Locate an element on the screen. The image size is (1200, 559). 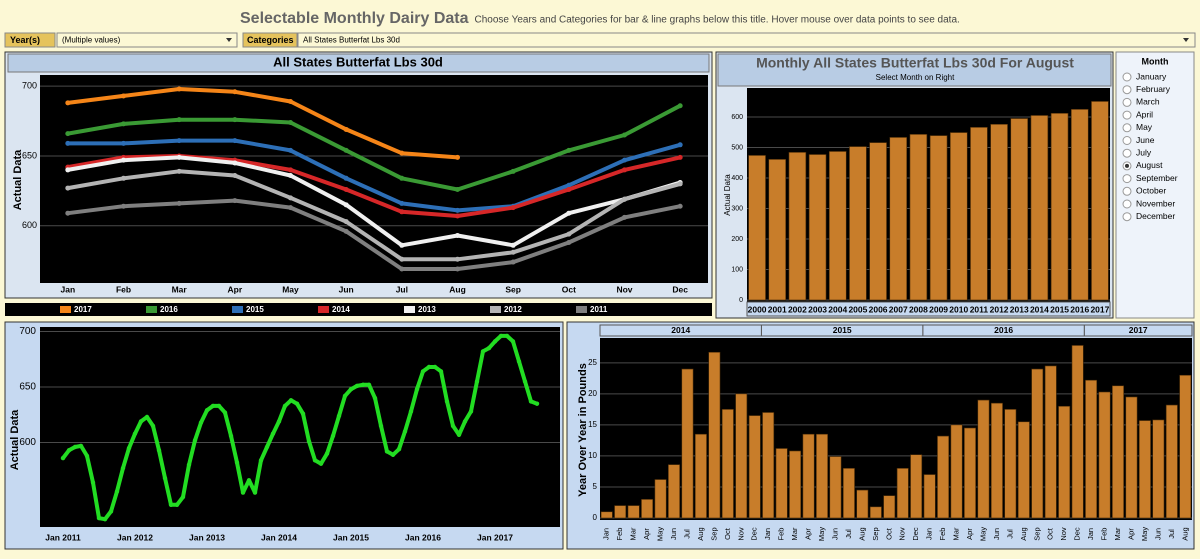
panel-header is located at coordinates (358, 63).